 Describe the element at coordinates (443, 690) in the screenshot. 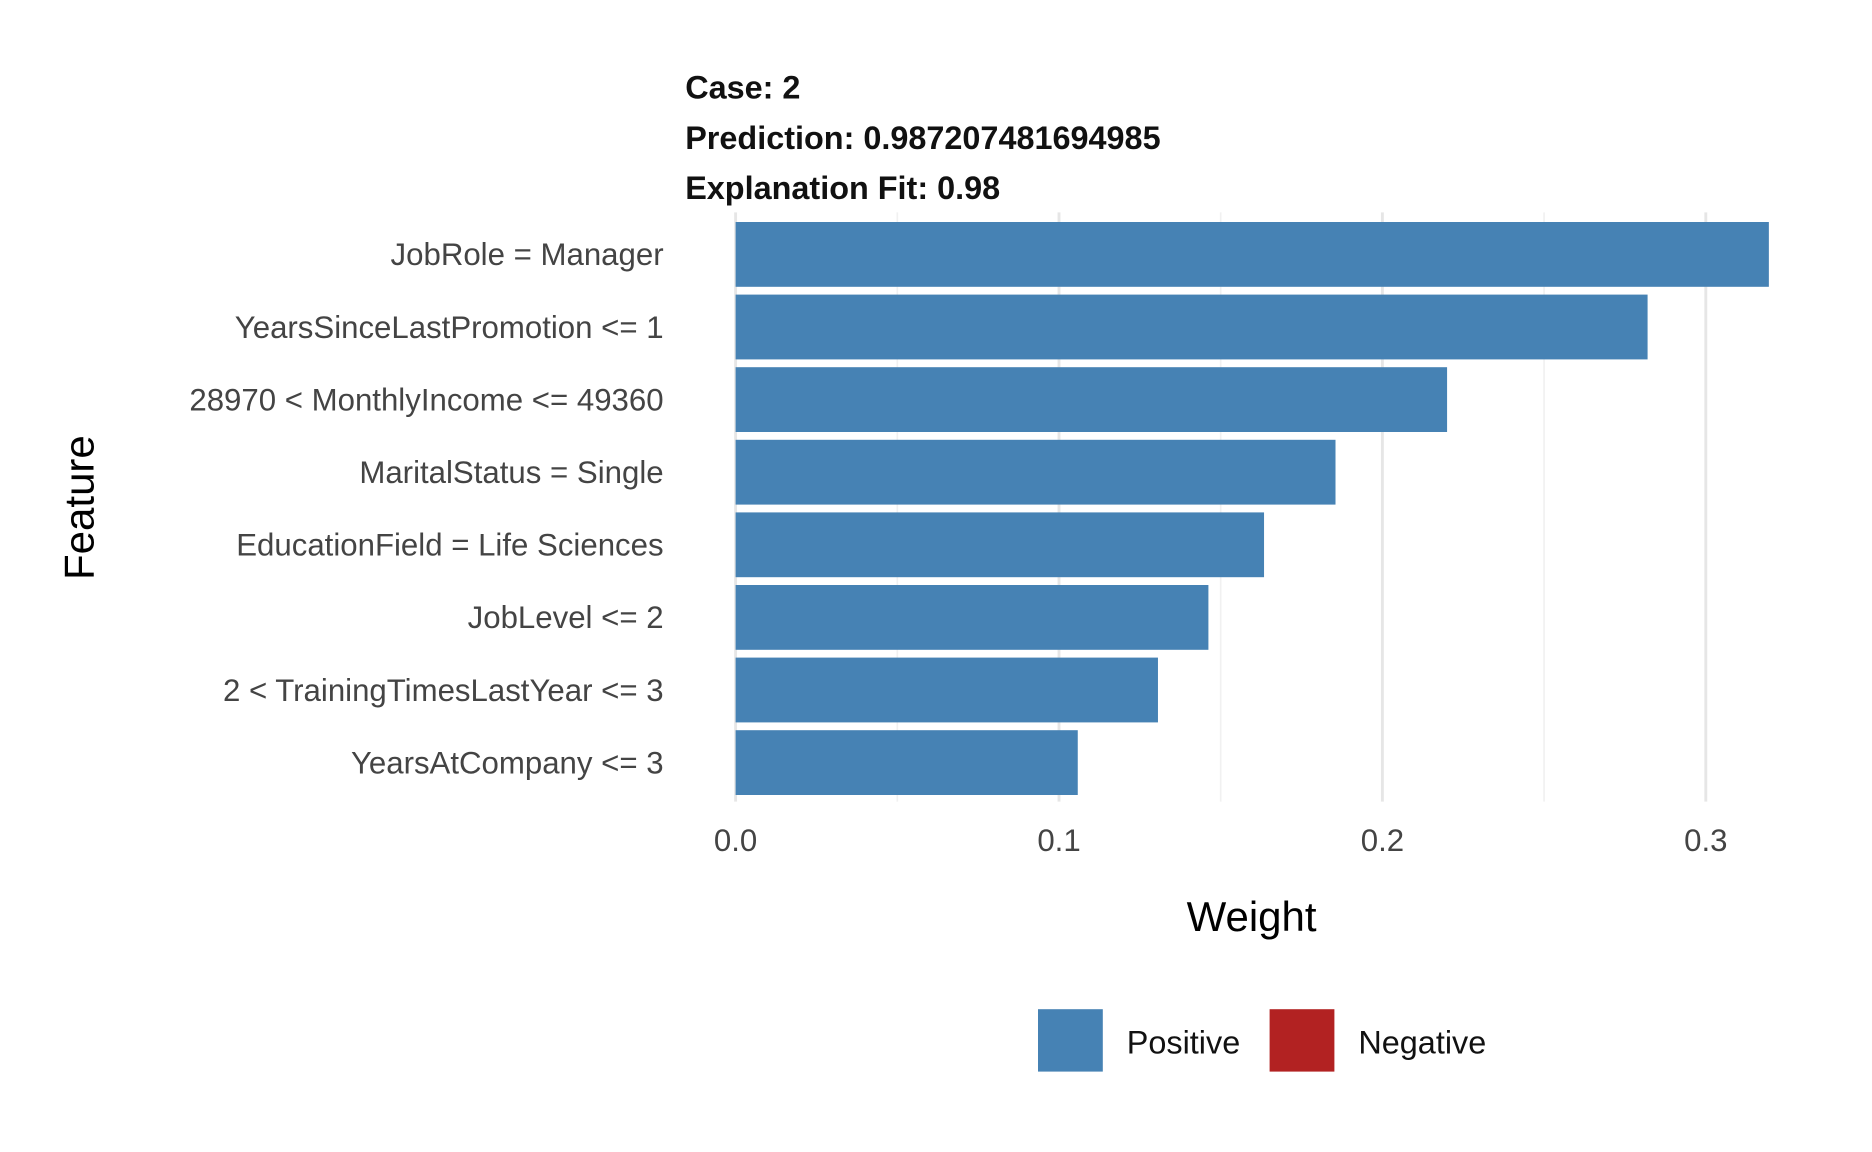

I see `y-tick-label: 2 < TrainingTimesLastYear <= 3` at that location.